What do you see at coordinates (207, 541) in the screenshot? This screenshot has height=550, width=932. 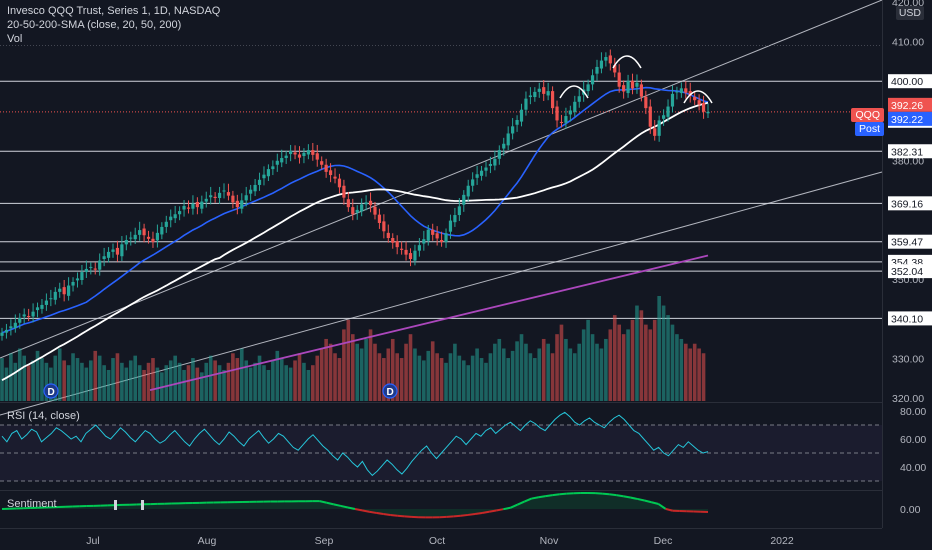 I see `time-axis-label: Aug` at bounding box center [207, 541].